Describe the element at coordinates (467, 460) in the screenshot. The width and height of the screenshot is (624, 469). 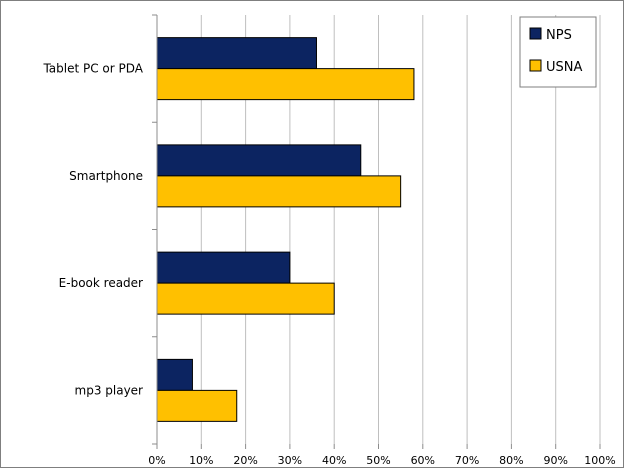
I see `x-tick-label: 70%` at that location.